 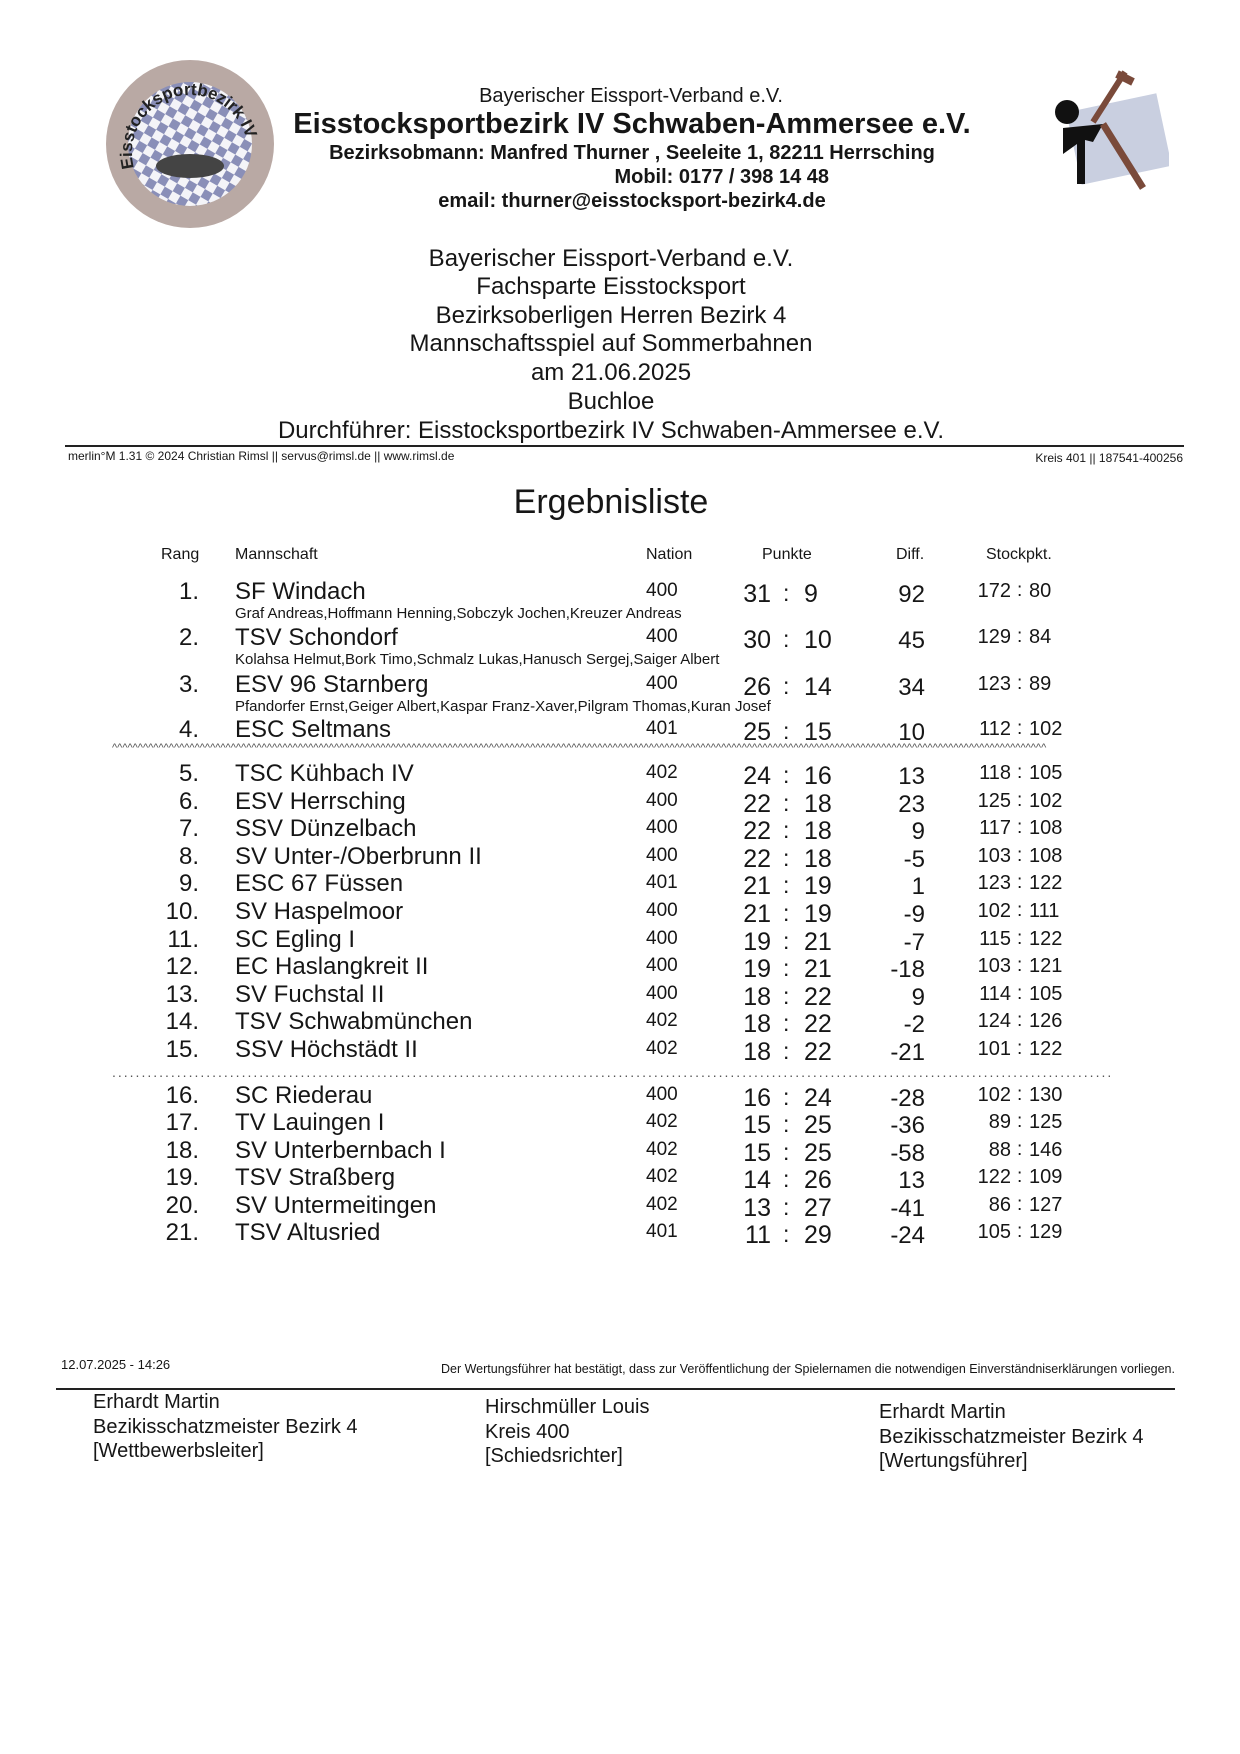 I want to click on points-won-cell: 14, so click(x=757, y=1180).